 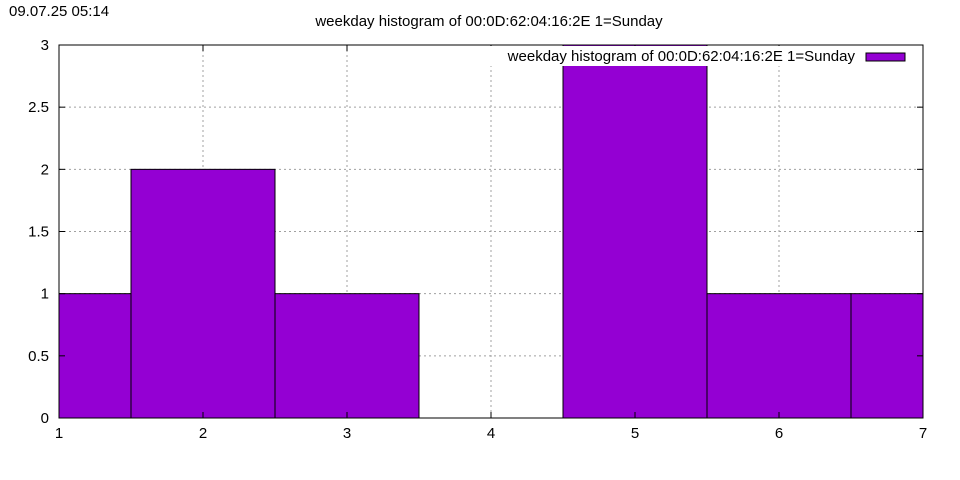 What do you see at coordinates (38, 356) in the screenshot?
I see `y-tick-label: 0.5` at bounding box center [38, 356].